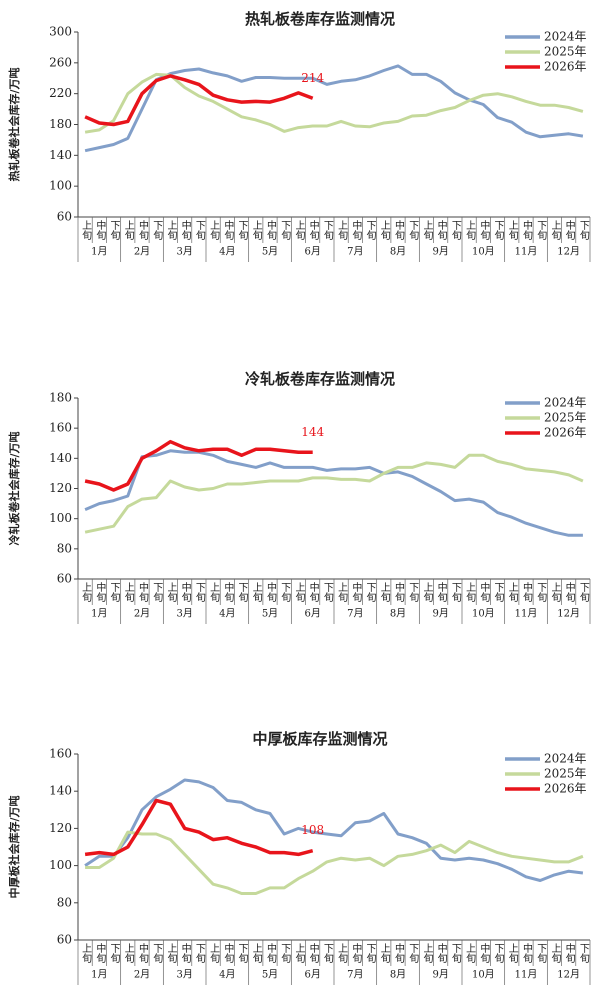 This screenshot has height=1003, width=607. Describe the element at coordinates (60, 93) in the screenshot. I see `y-tick-label: 220` at that location.